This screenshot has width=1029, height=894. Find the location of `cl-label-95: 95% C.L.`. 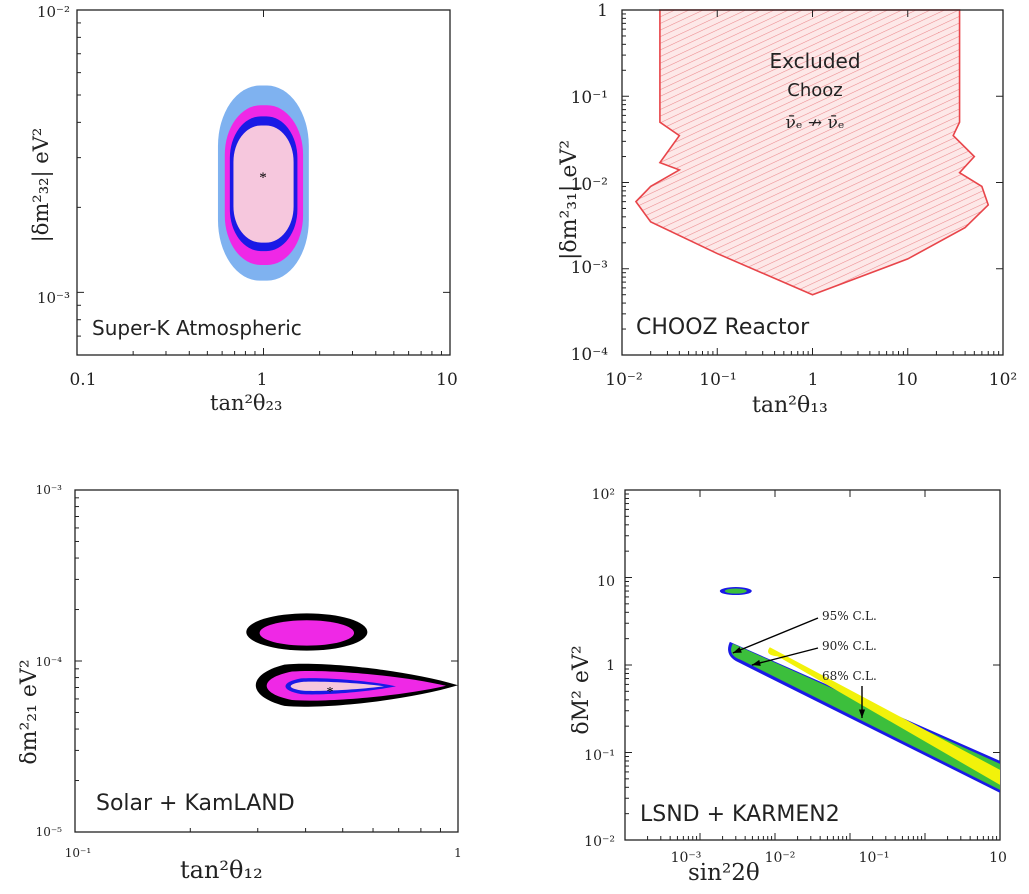

cl-label-95: 95% C.L. is located at coordinates (849, 616).